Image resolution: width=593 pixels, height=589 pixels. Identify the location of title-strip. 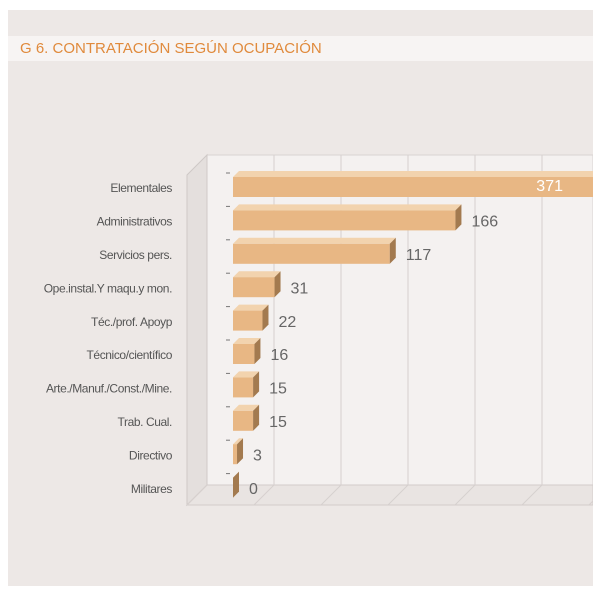
(300, 48).